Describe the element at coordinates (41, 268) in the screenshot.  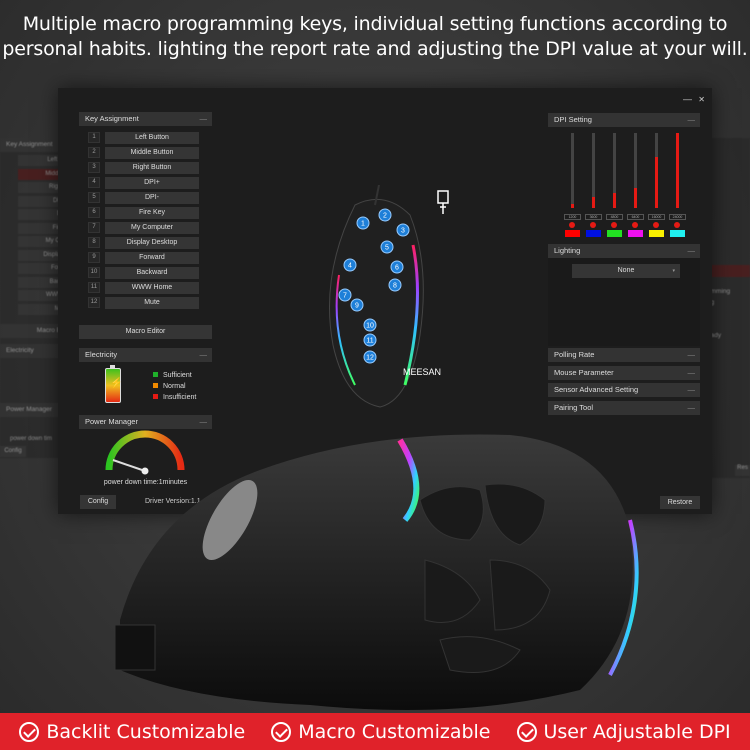
I see `ghost-key-row: Forv` at that location.